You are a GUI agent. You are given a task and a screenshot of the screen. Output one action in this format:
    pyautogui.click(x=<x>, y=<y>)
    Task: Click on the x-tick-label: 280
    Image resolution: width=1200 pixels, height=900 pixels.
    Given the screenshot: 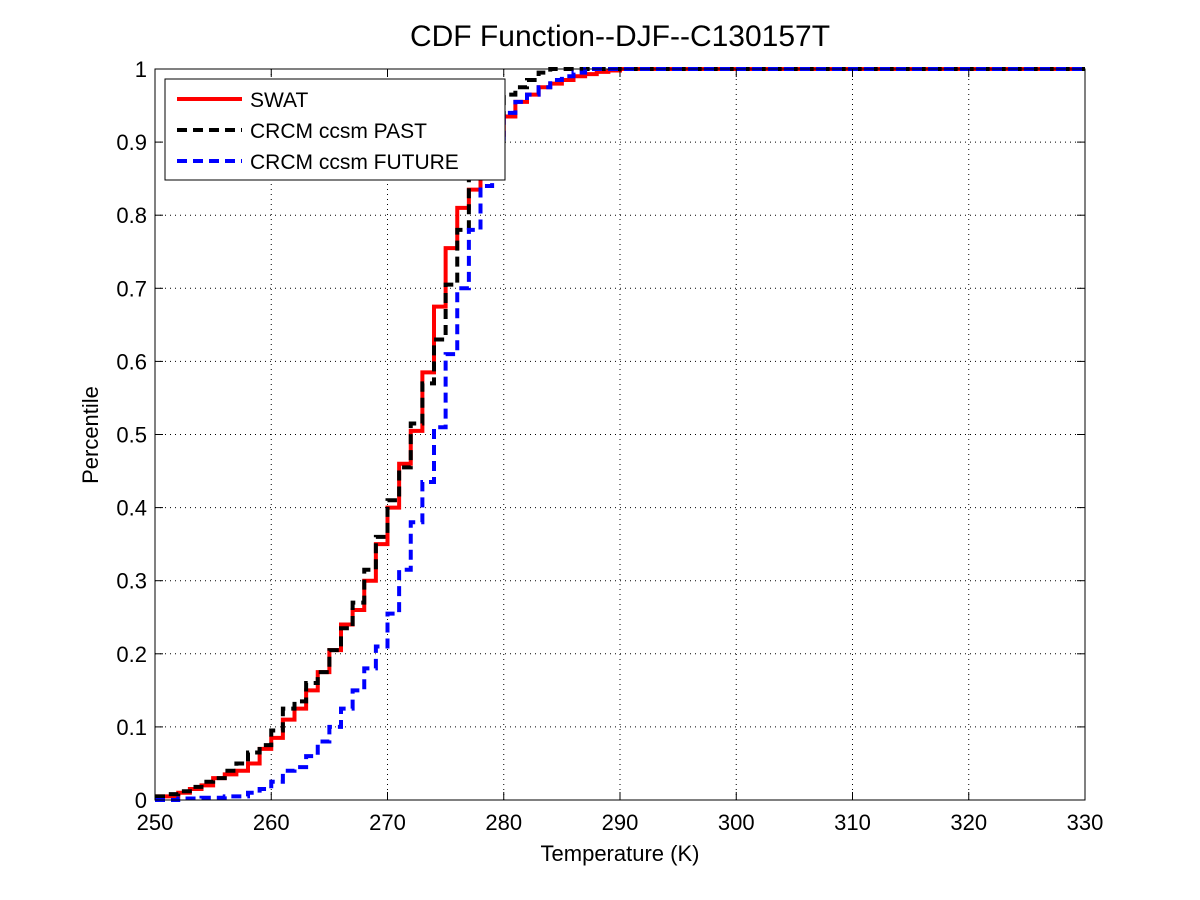 What is the action you would take?
    pyautogui.click(x=503, y=822)
    